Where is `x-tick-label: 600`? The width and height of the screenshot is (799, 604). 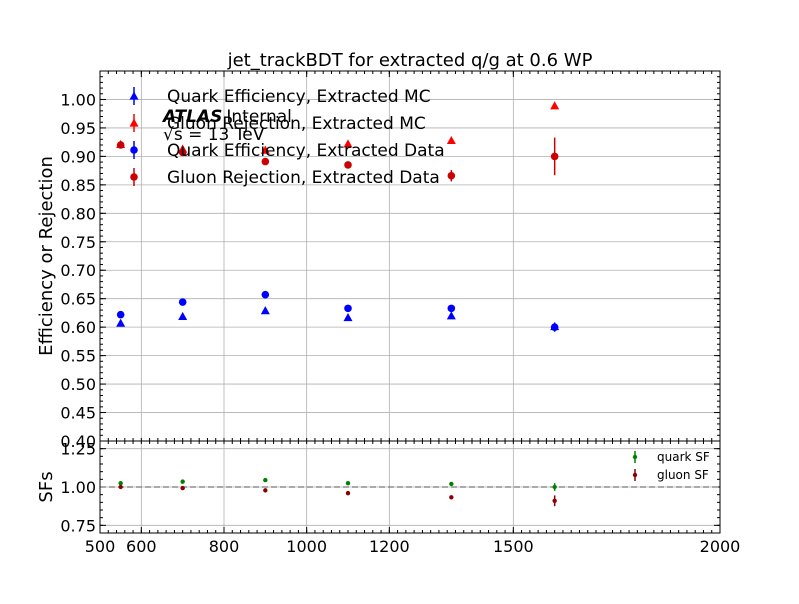 x-tick-label: 600 is located at coordinates (141, 546).